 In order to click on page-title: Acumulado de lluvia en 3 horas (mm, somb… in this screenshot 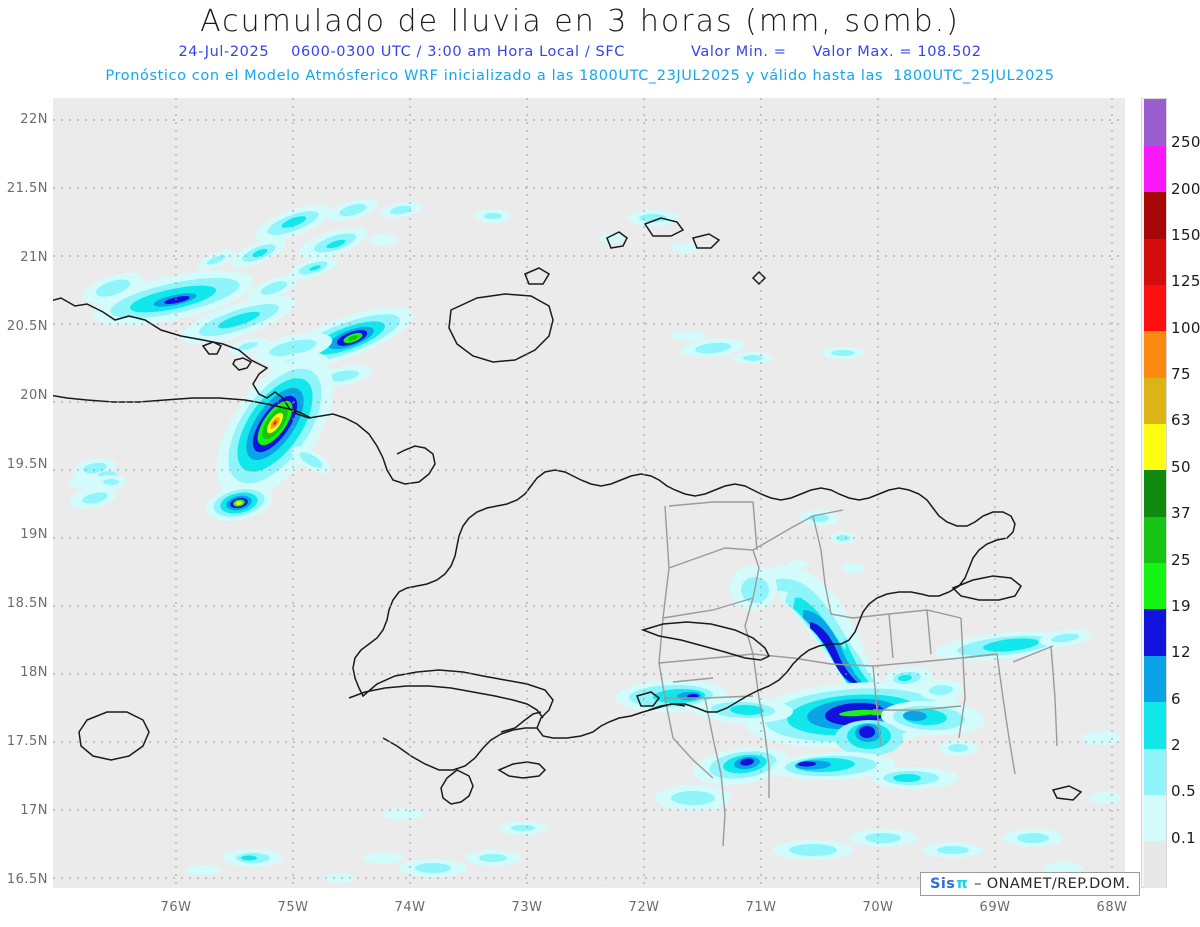, I will do `click(580, 21)`.